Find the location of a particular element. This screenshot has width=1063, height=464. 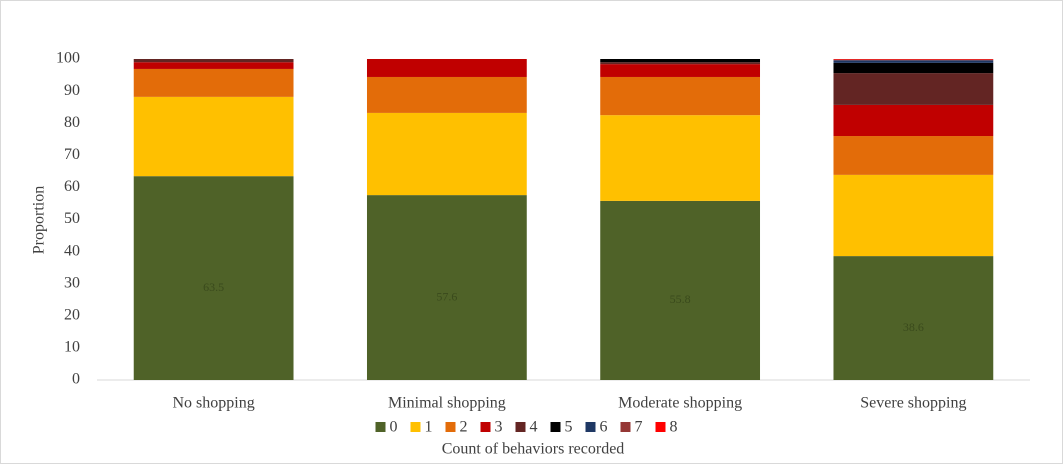

y-axis-title: Proportion is located at coordinates (39, 220).